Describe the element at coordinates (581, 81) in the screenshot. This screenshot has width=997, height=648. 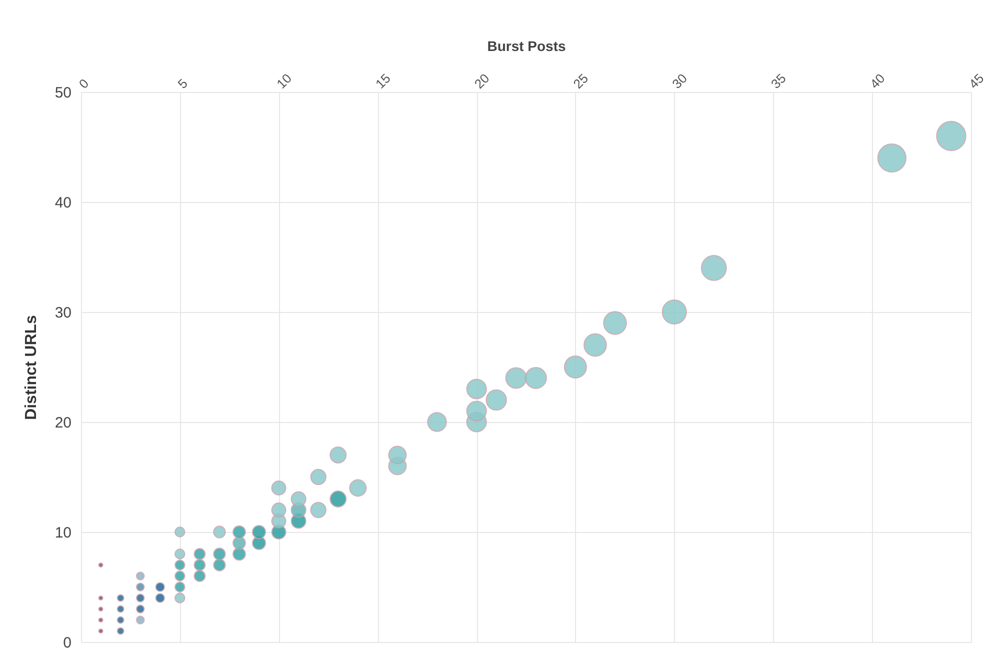
I see `x-tick-label: 25` at that location.